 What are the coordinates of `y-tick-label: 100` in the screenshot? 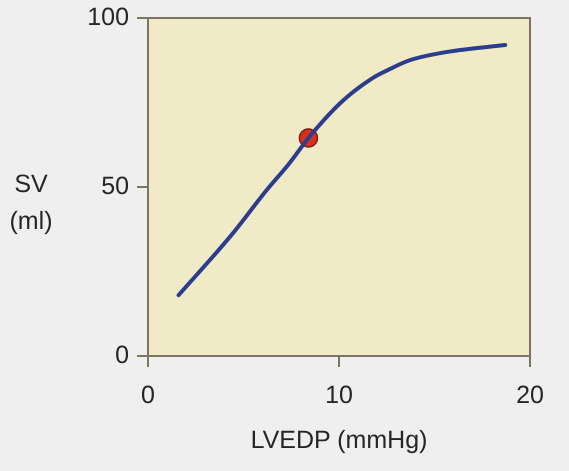 It's located at (108, 16).